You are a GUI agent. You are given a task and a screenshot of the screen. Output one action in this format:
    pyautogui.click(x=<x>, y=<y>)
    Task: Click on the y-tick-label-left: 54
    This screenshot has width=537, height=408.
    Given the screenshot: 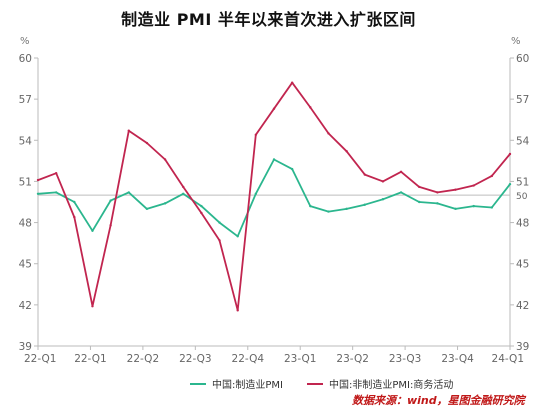 What is the action you would take?
    pyautogui.click(x=26, y=141)
    